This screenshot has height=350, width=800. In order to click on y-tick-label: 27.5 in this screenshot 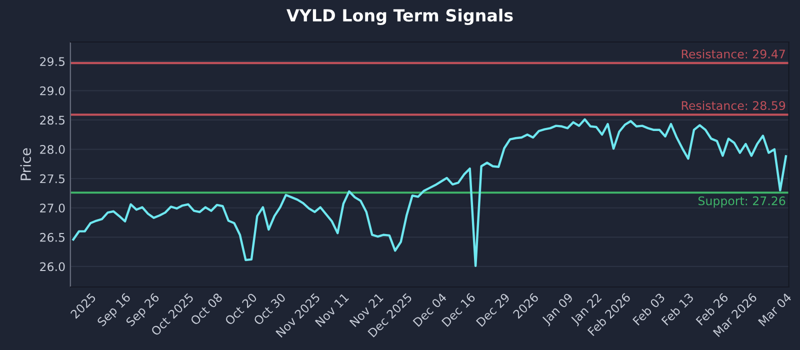, I will do `click(52, 179)`.